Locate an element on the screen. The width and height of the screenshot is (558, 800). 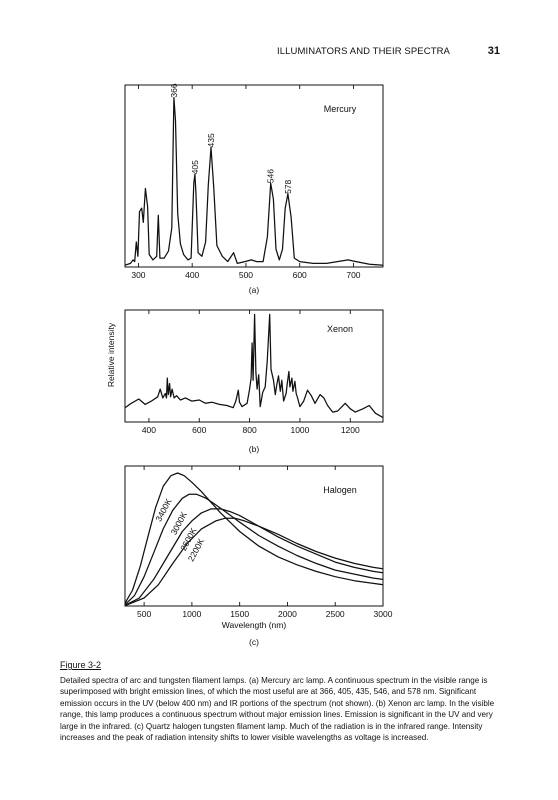
xenon-panel: 400 600 800 1000 1200 Xenon (b) is located at coordinates (254, 381).